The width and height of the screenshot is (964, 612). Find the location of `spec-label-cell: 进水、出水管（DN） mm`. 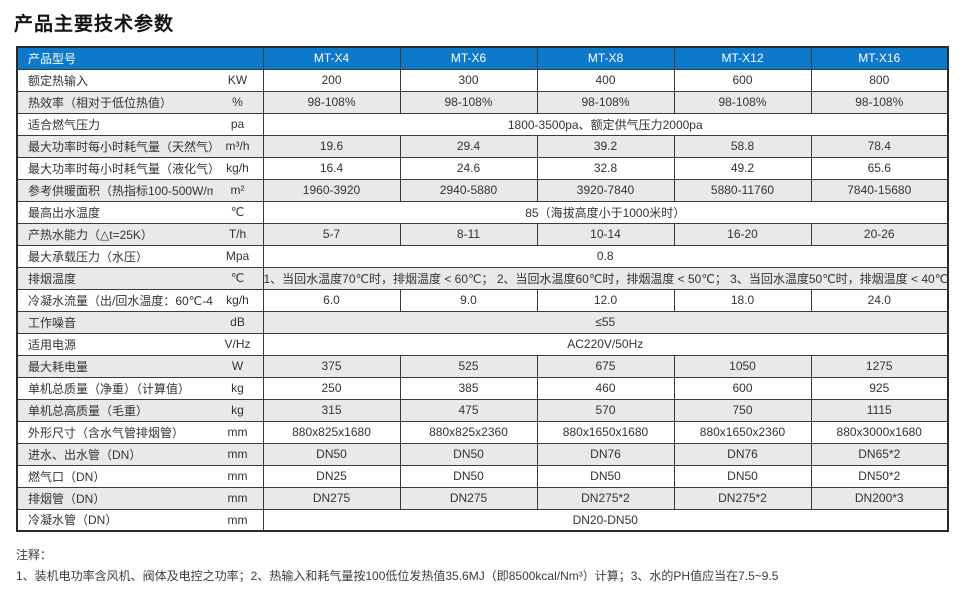

spec-label-cell: 进水、出水管（DN） mm is located at coordinates (140, 454).